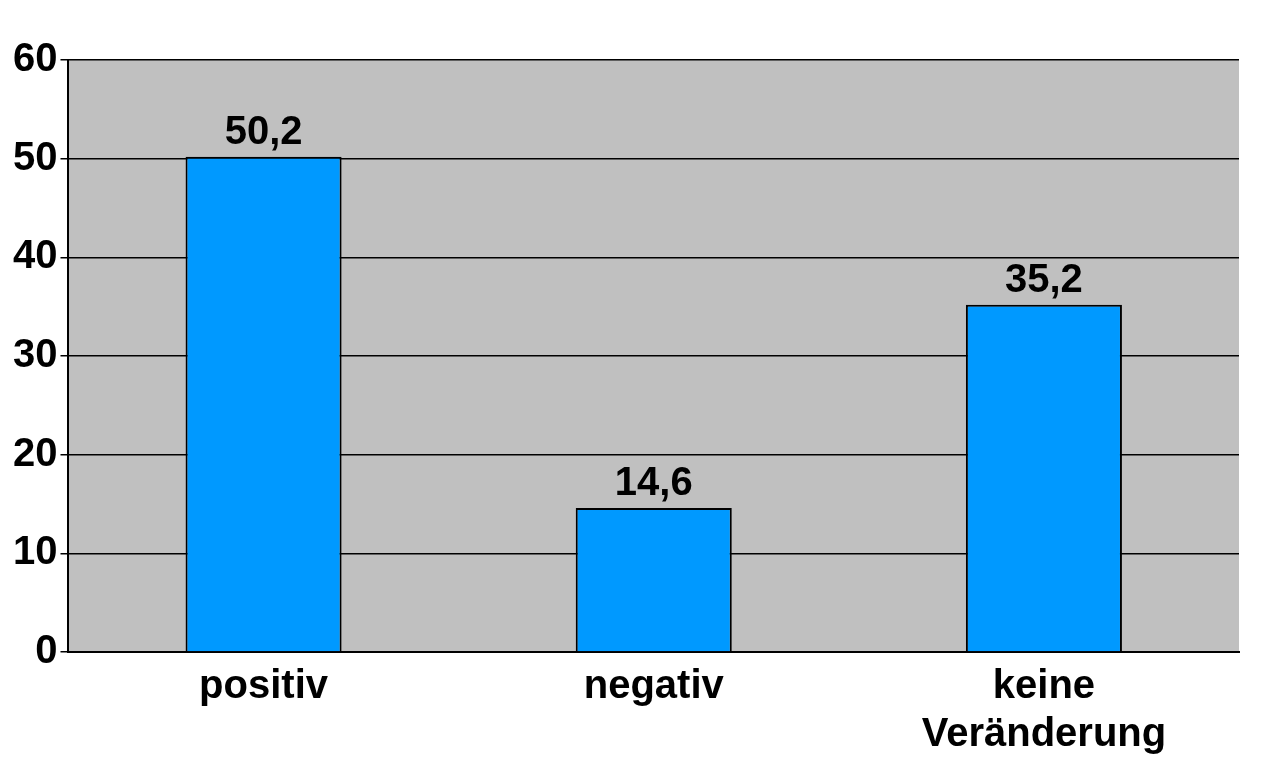  What do you see at coordinates (35, 353) in the screenshot?
I see `y-tick-label: 30` at bounding box center [35, 353].